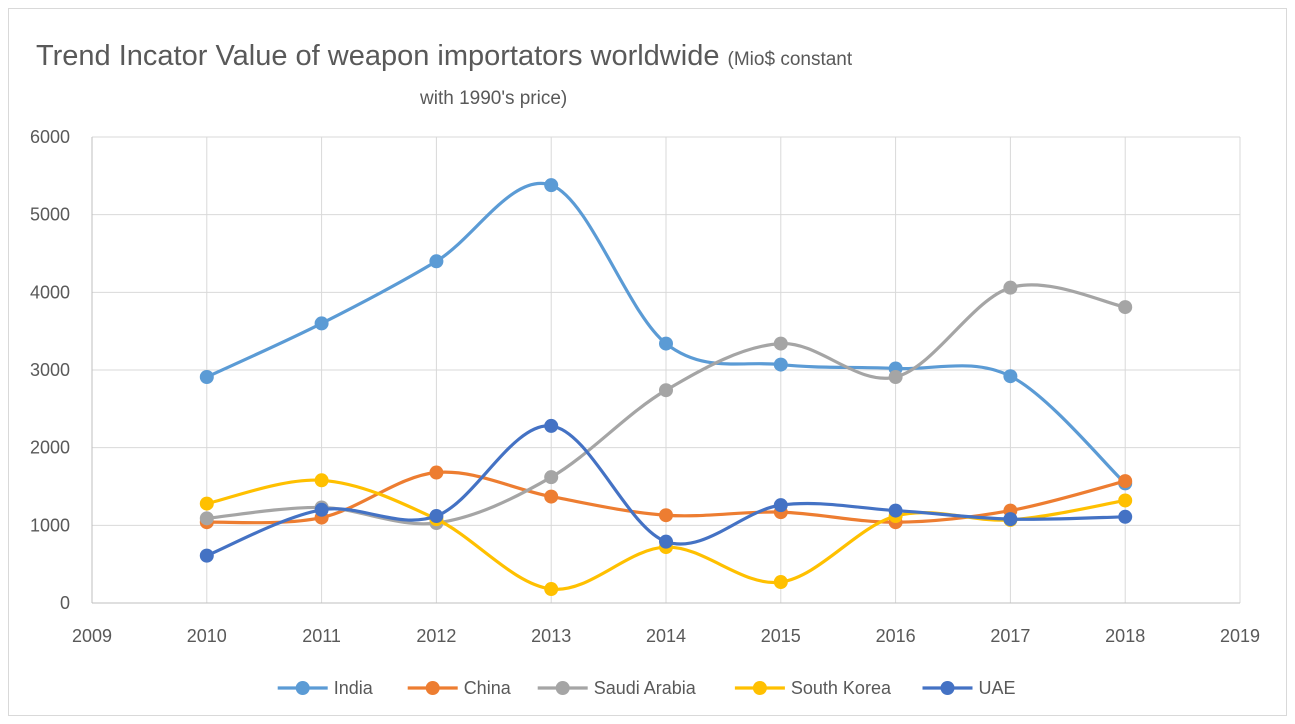  Describe the element at coordinates (666, 636) in the screenshot. I see `x-tick-label: 2014` at that location.